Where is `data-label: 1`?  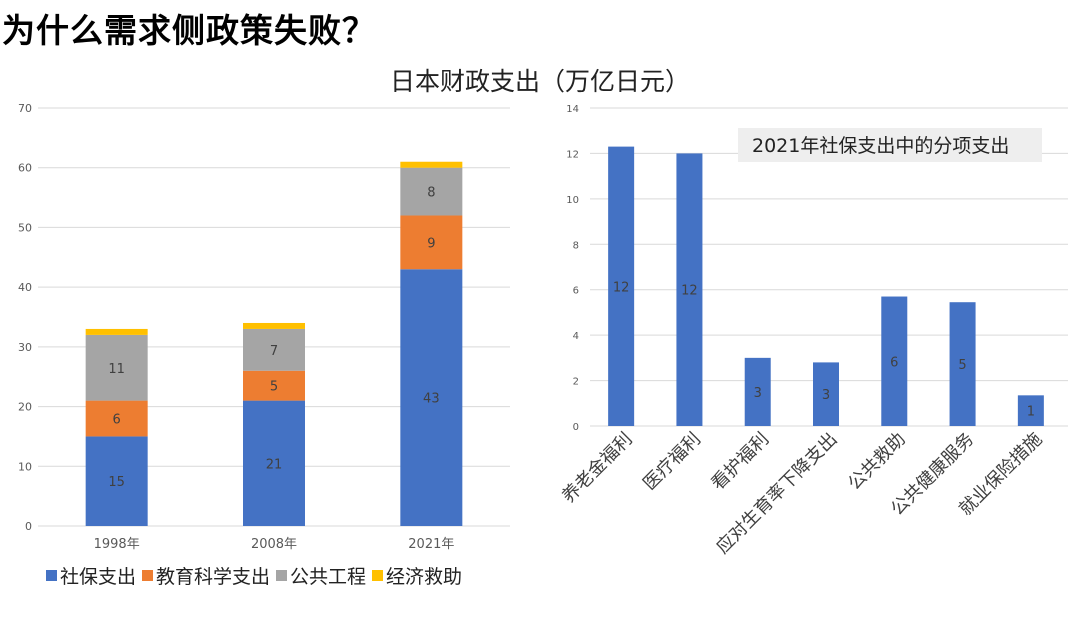 data-label: 1 is located at coordinates (1031, 412).